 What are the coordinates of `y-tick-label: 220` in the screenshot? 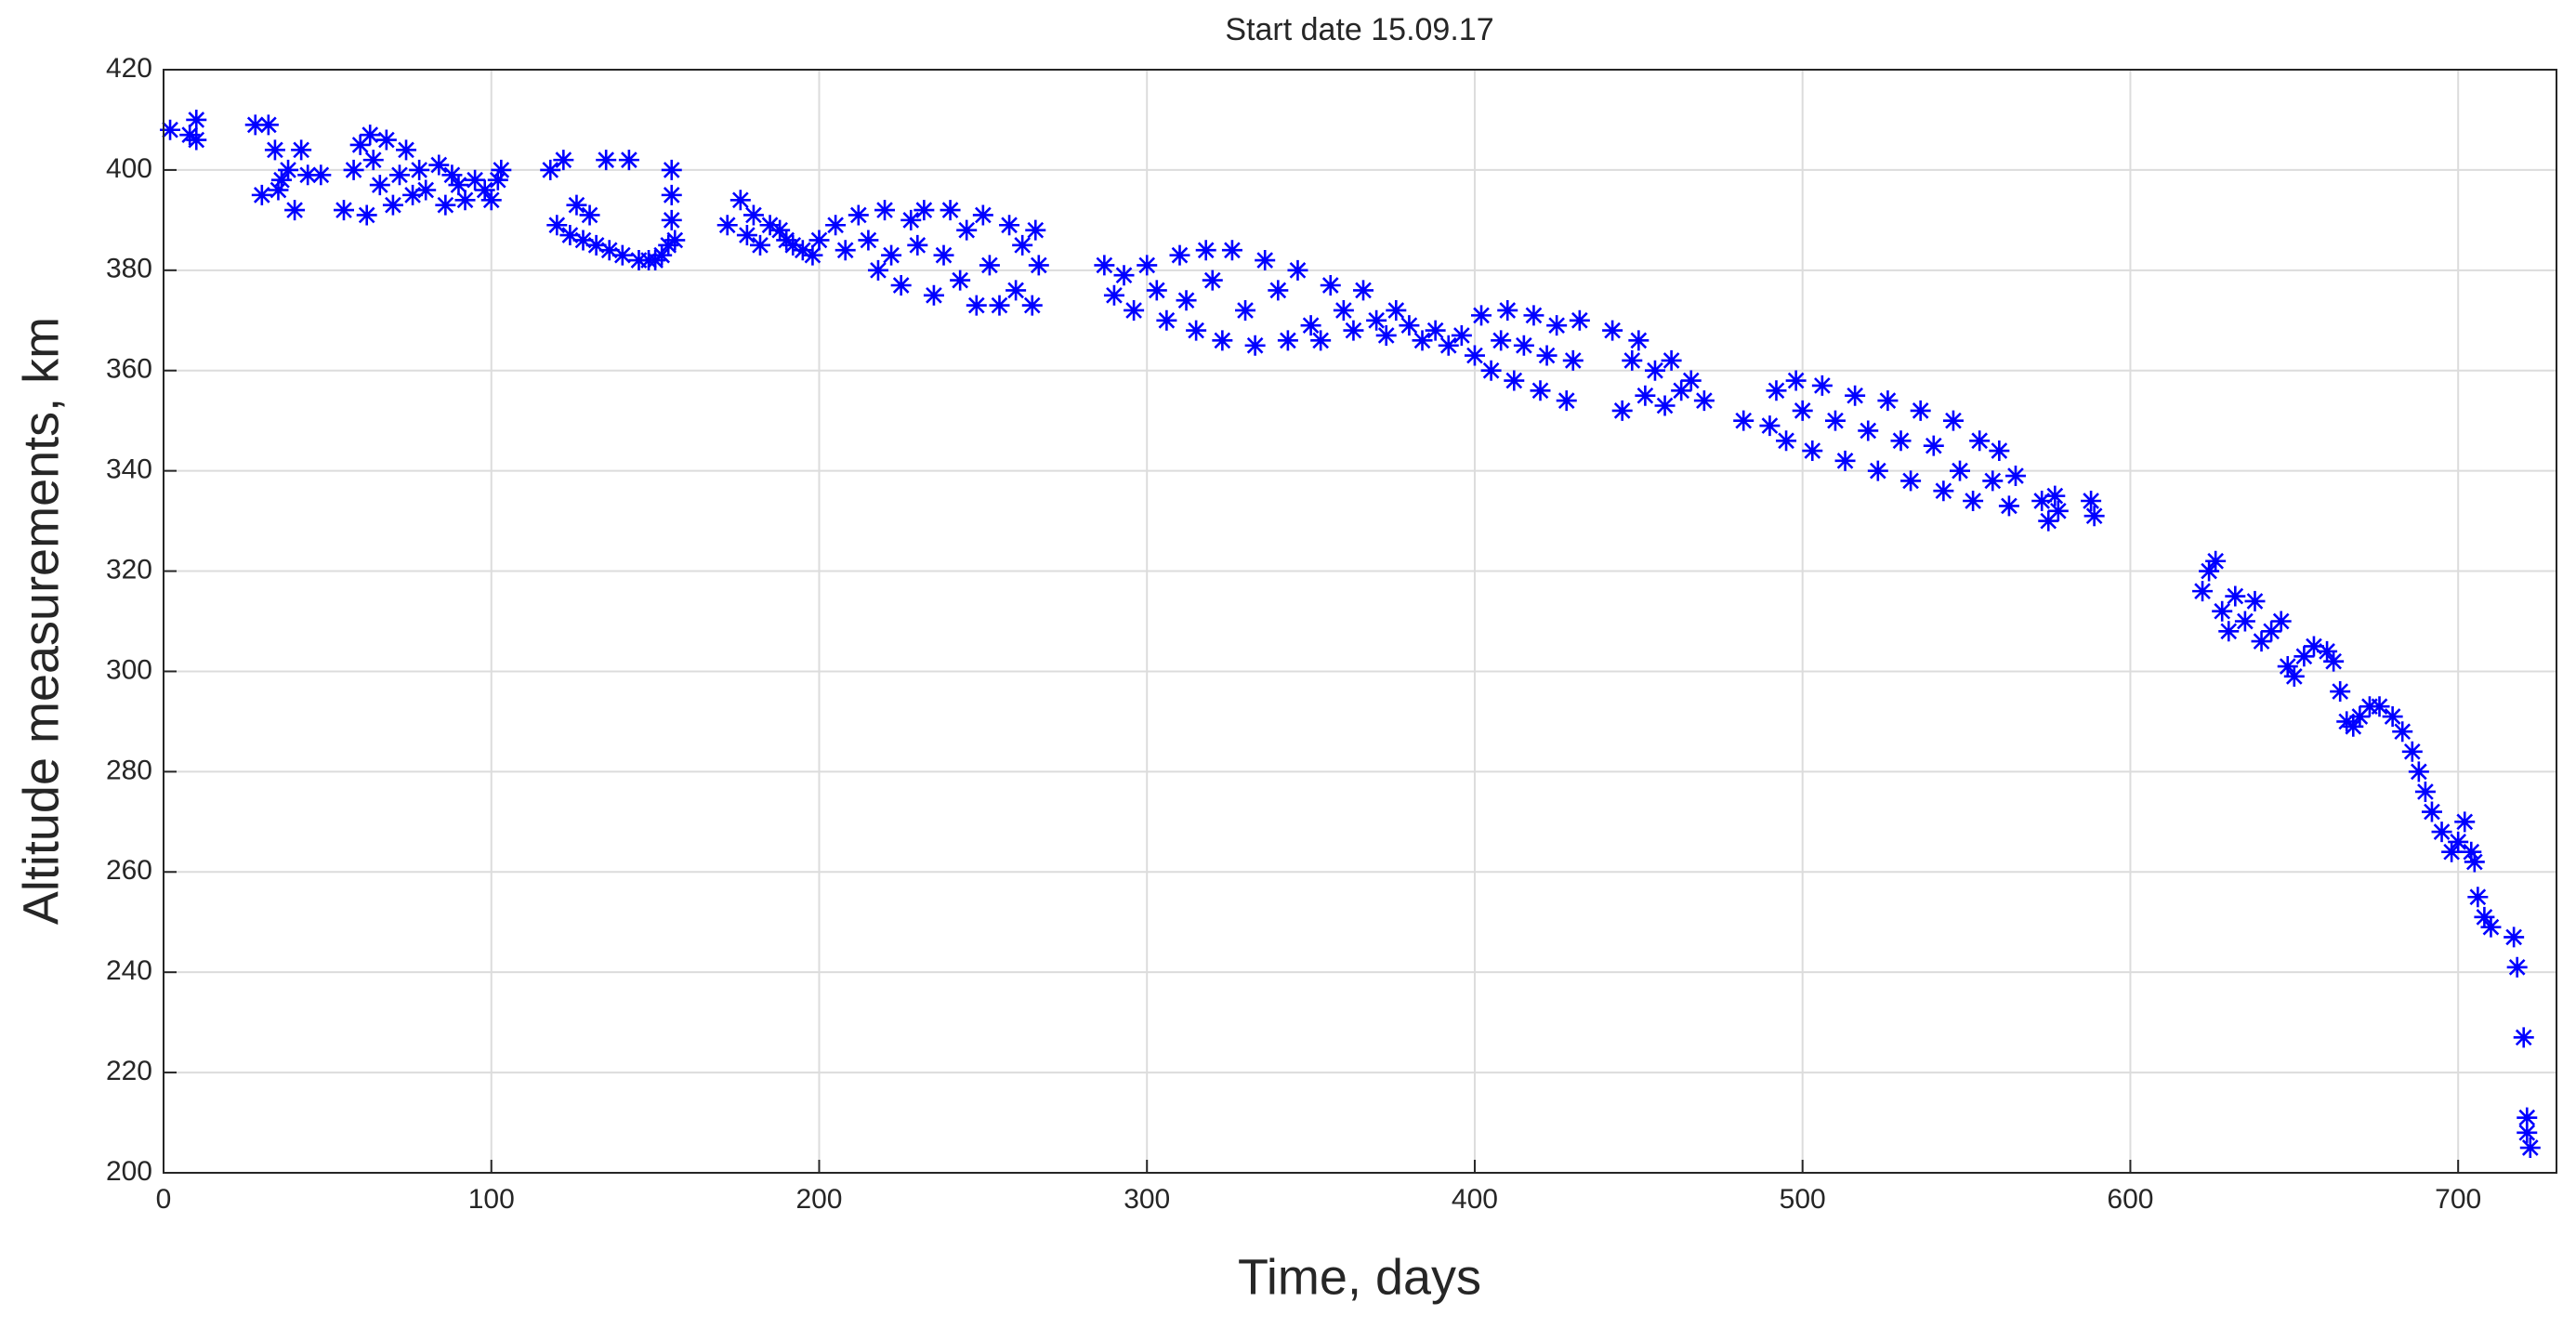 It's located at (129, 1071).